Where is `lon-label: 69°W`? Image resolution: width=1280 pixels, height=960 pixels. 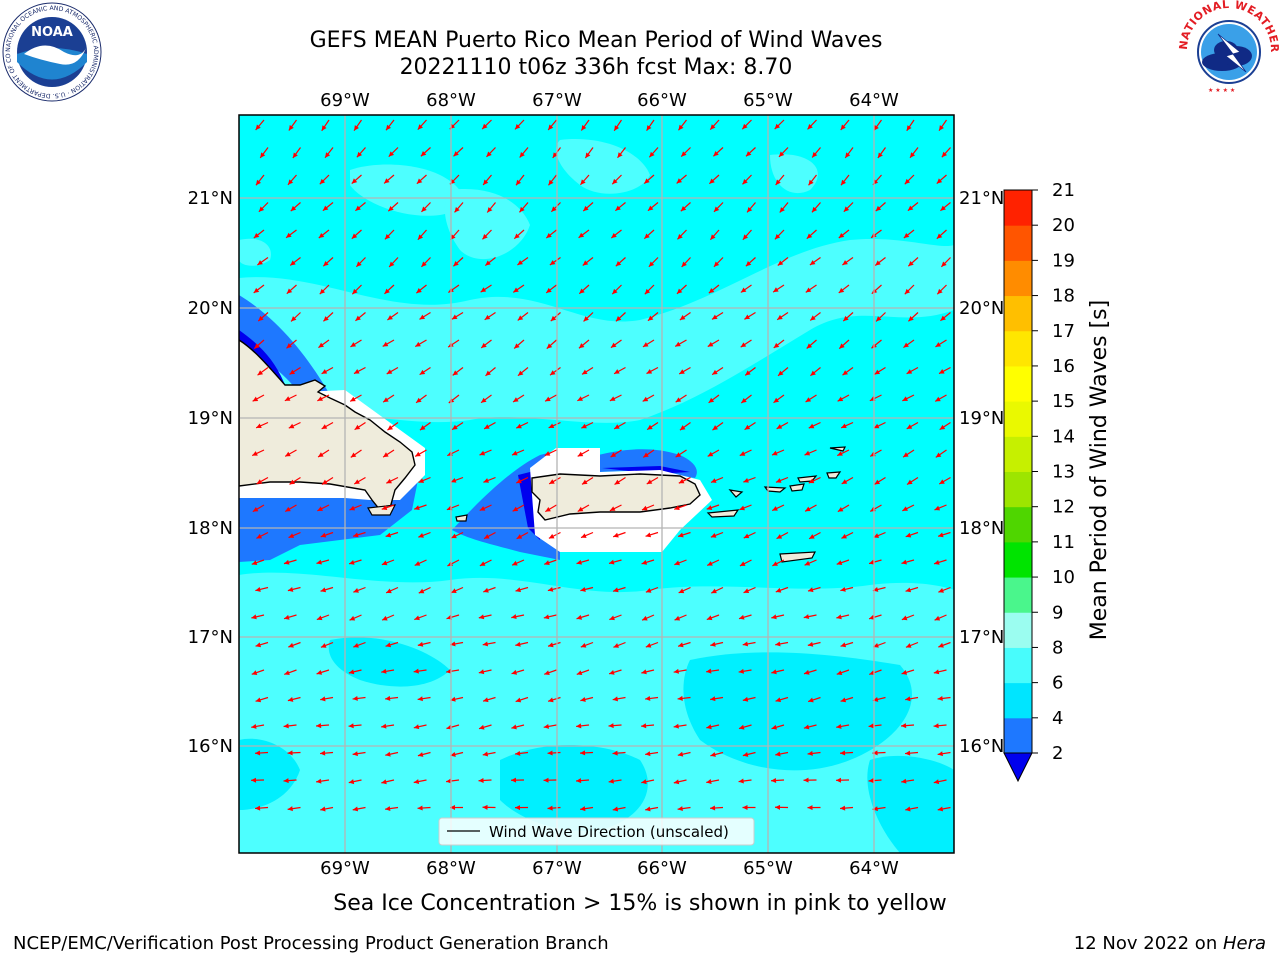 lon-label: 69°W is located at coordinates (345, 868).